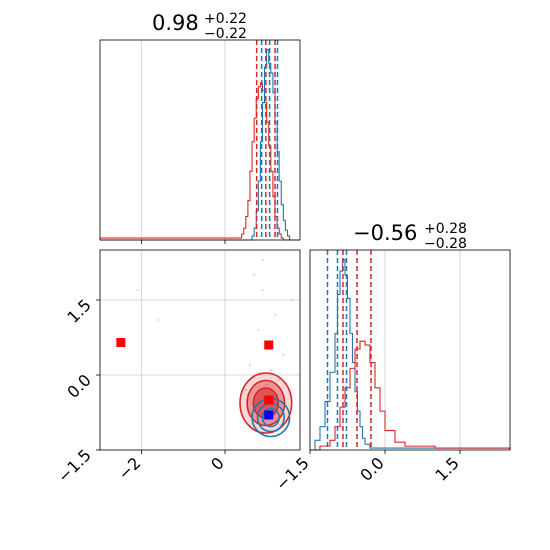  What do you see at coordinates (292, 473) in the screenshot?
I see `hist2-x-tick-label: −1.5` at bounding box center [292, 473].